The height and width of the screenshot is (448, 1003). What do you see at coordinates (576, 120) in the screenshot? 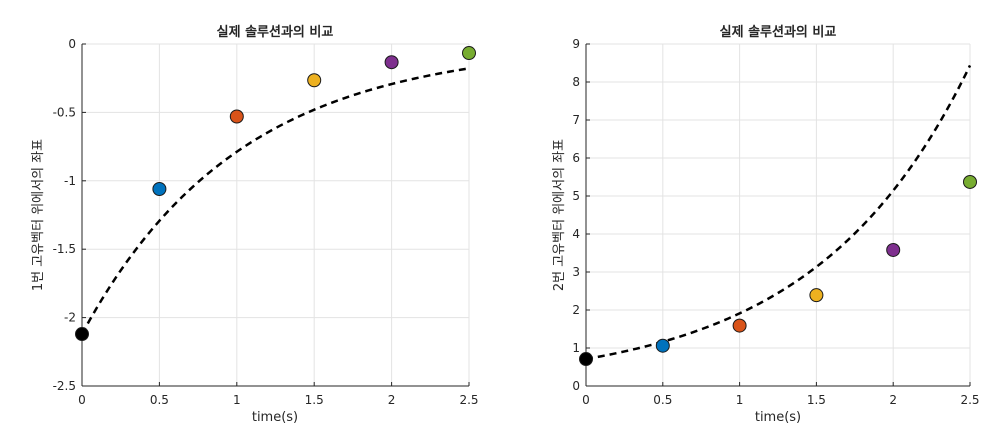
I see `y-tick-label: 7` at bounding box center [576, 120].